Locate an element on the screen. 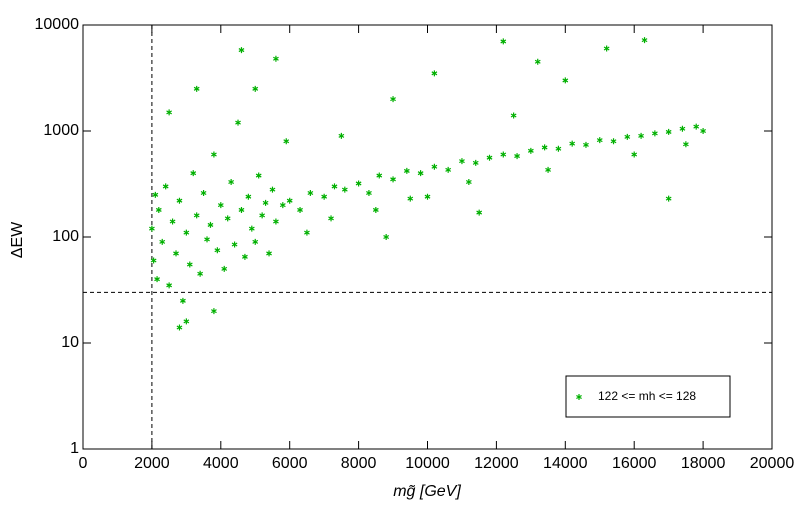 This screenshot has width=800, height=510. x-tick-label: 4000 is located at coordinates (221, 463).